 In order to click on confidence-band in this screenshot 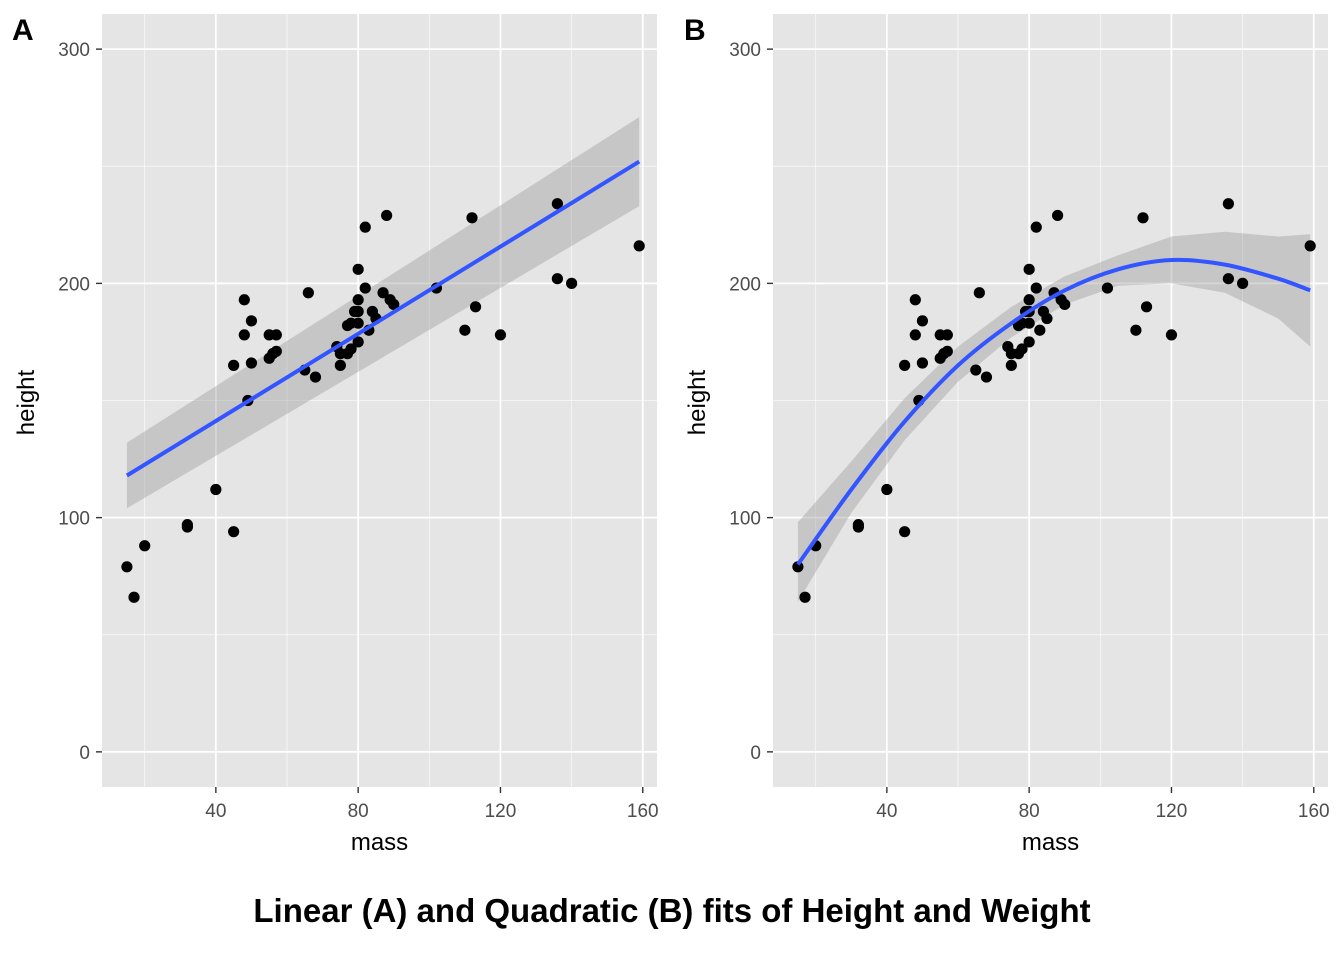, I will do `click(1054, 416)`.